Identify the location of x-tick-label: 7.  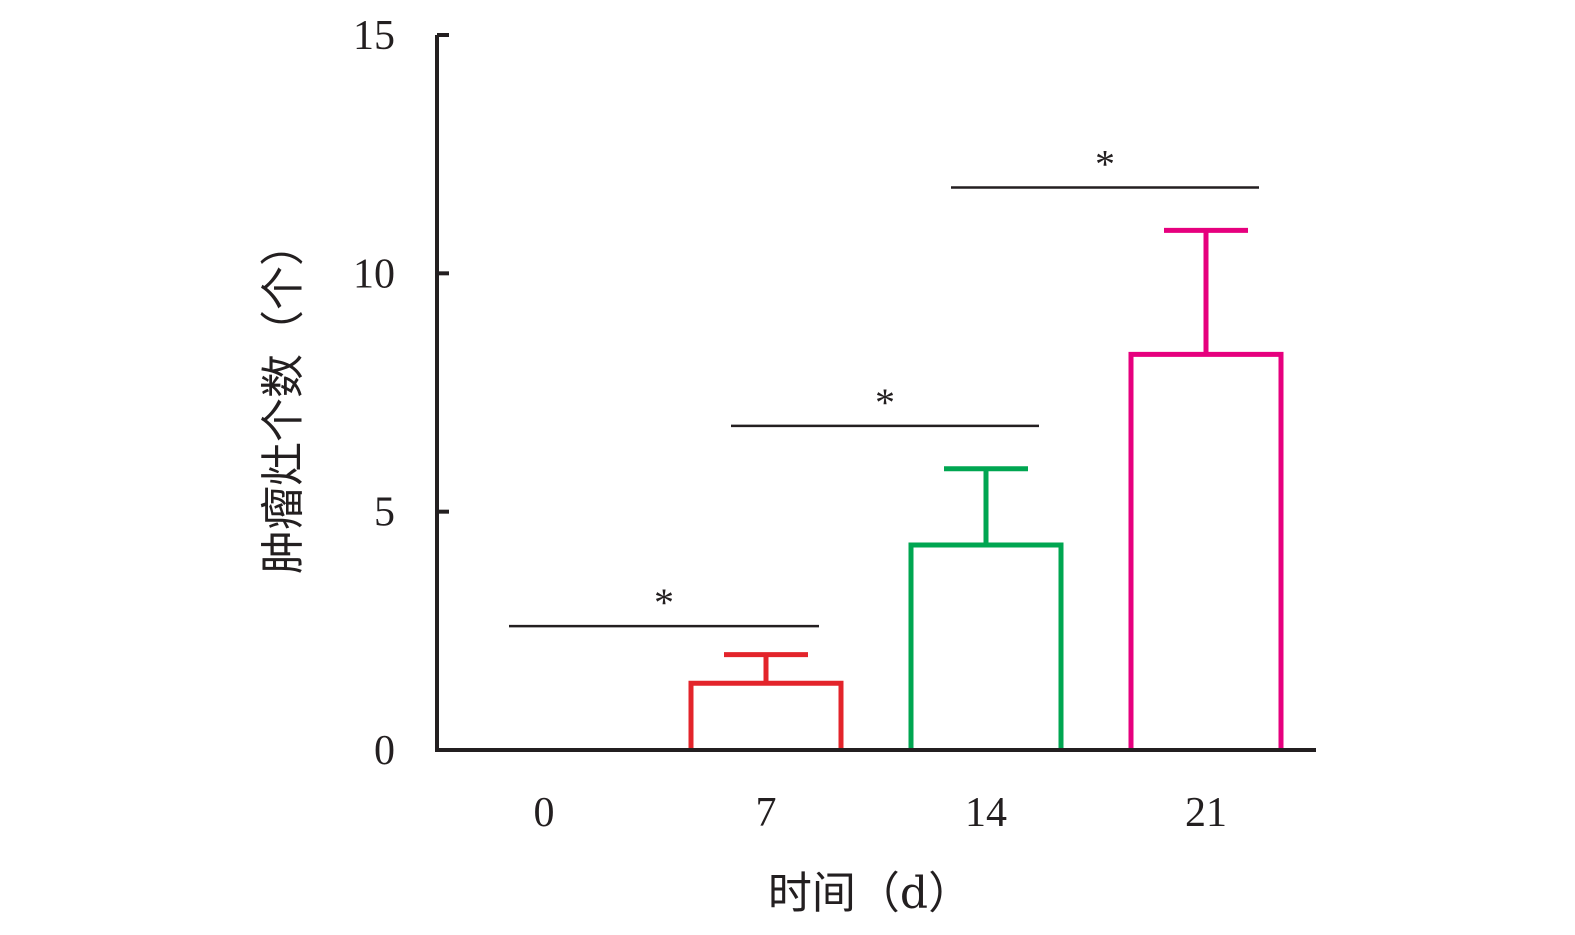
(766, 813).